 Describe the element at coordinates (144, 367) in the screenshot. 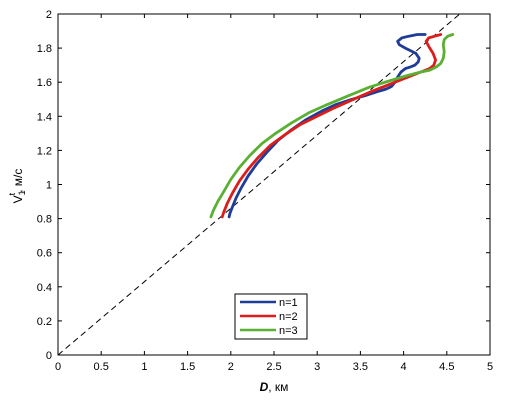

I see `x-tick-label: 1` at that location.